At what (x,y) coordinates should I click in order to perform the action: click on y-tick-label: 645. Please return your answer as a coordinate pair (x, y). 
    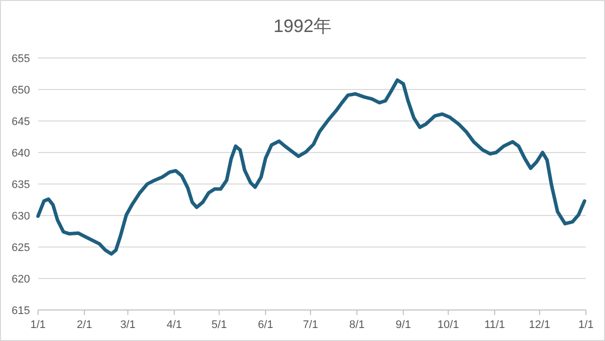
    Looking at the image, I should click on (21, 122).